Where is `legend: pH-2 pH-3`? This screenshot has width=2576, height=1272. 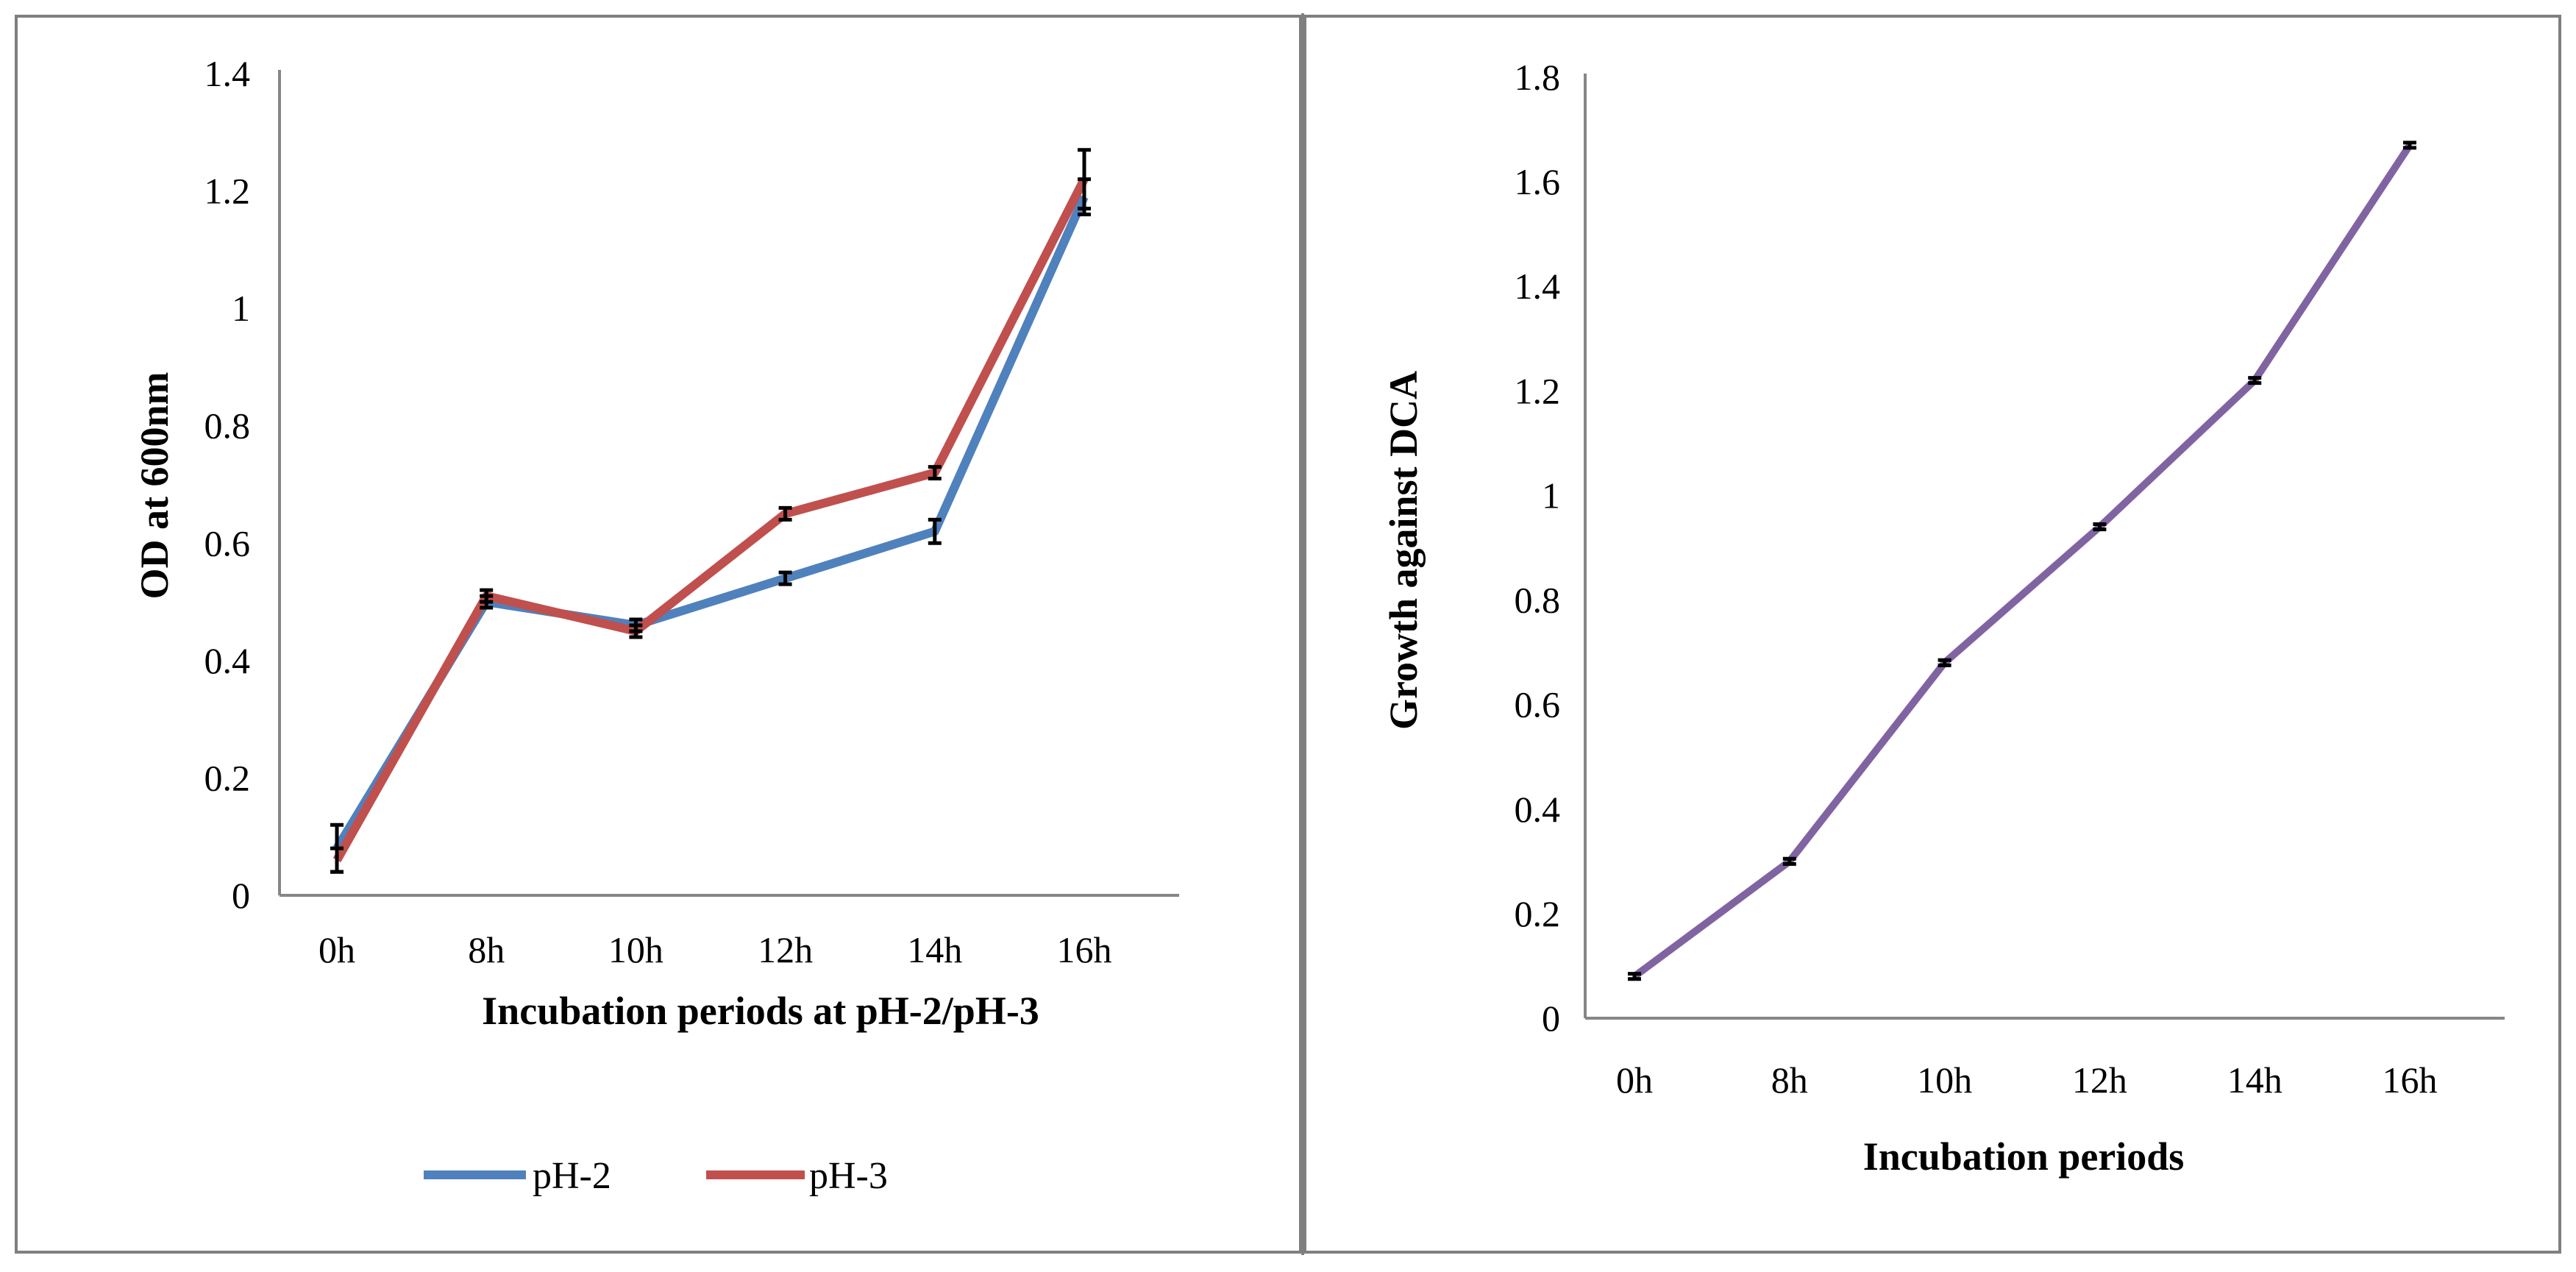
legend: pH-2 pH-3 is located at coordinates (656, 1176).